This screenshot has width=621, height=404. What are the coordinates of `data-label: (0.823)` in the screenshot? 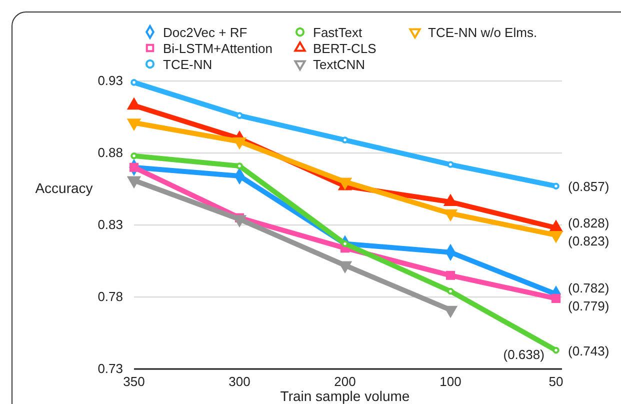 It's located at (589, 240).